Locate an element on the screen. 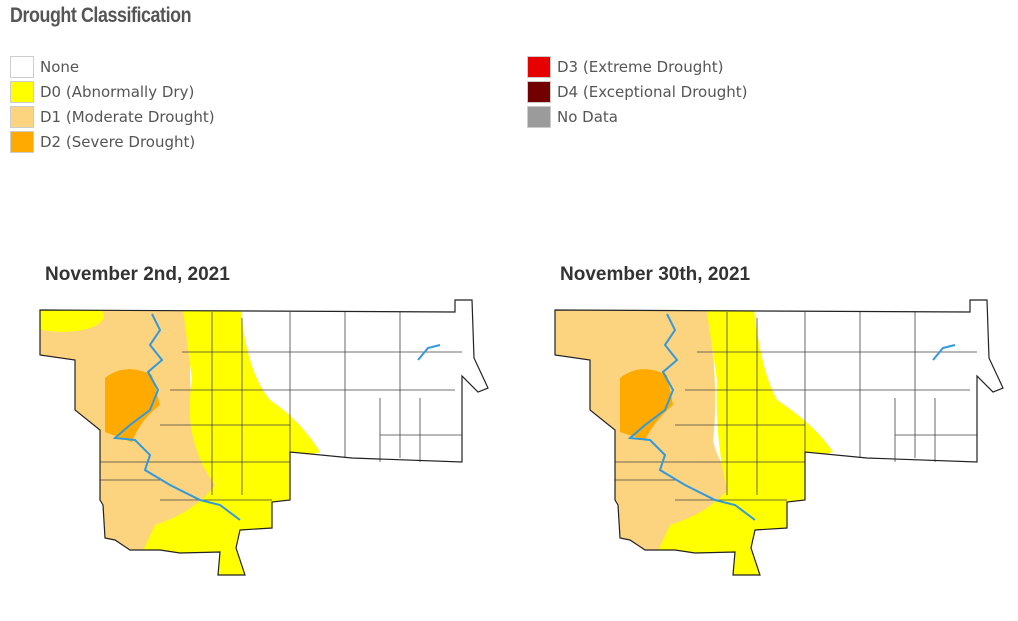 This screenshot has height=621, width=1018. legend-item: D1 (Moderate Drought) is located at coordinates (112, 117).